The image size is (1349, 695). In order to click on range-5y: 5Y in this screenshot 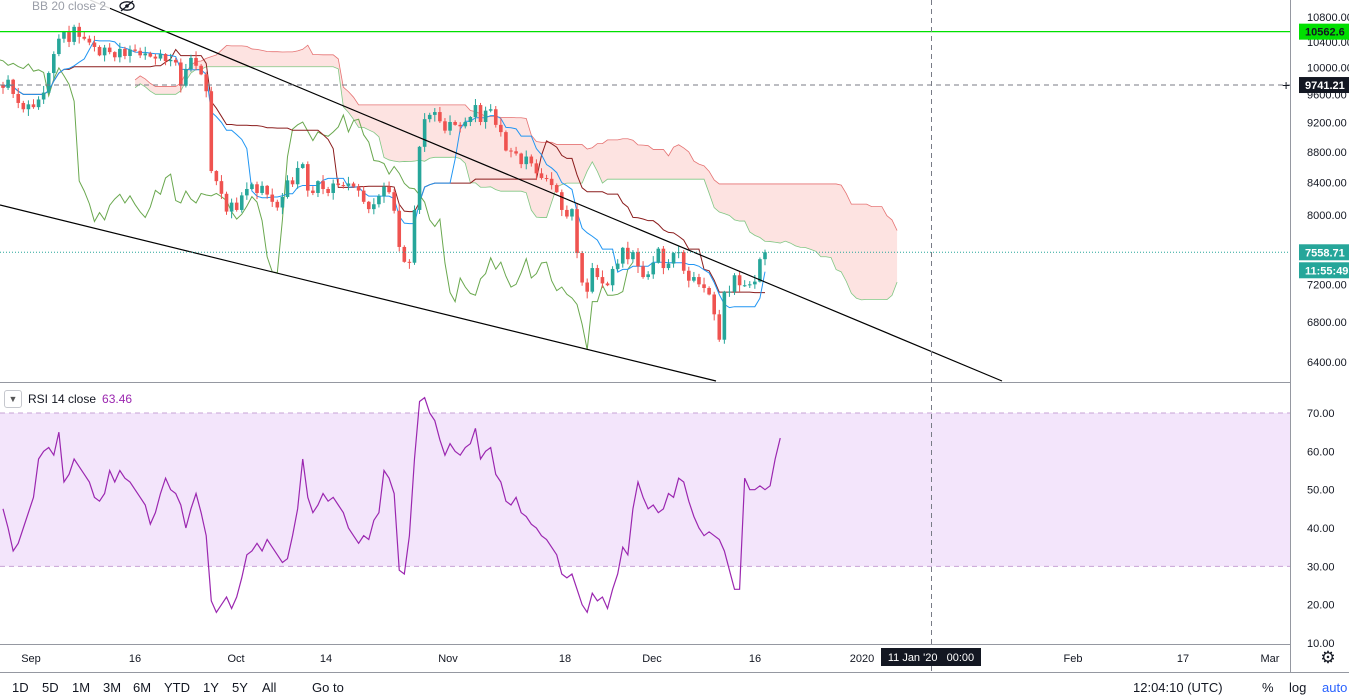, I will do `click(240, 687)`.